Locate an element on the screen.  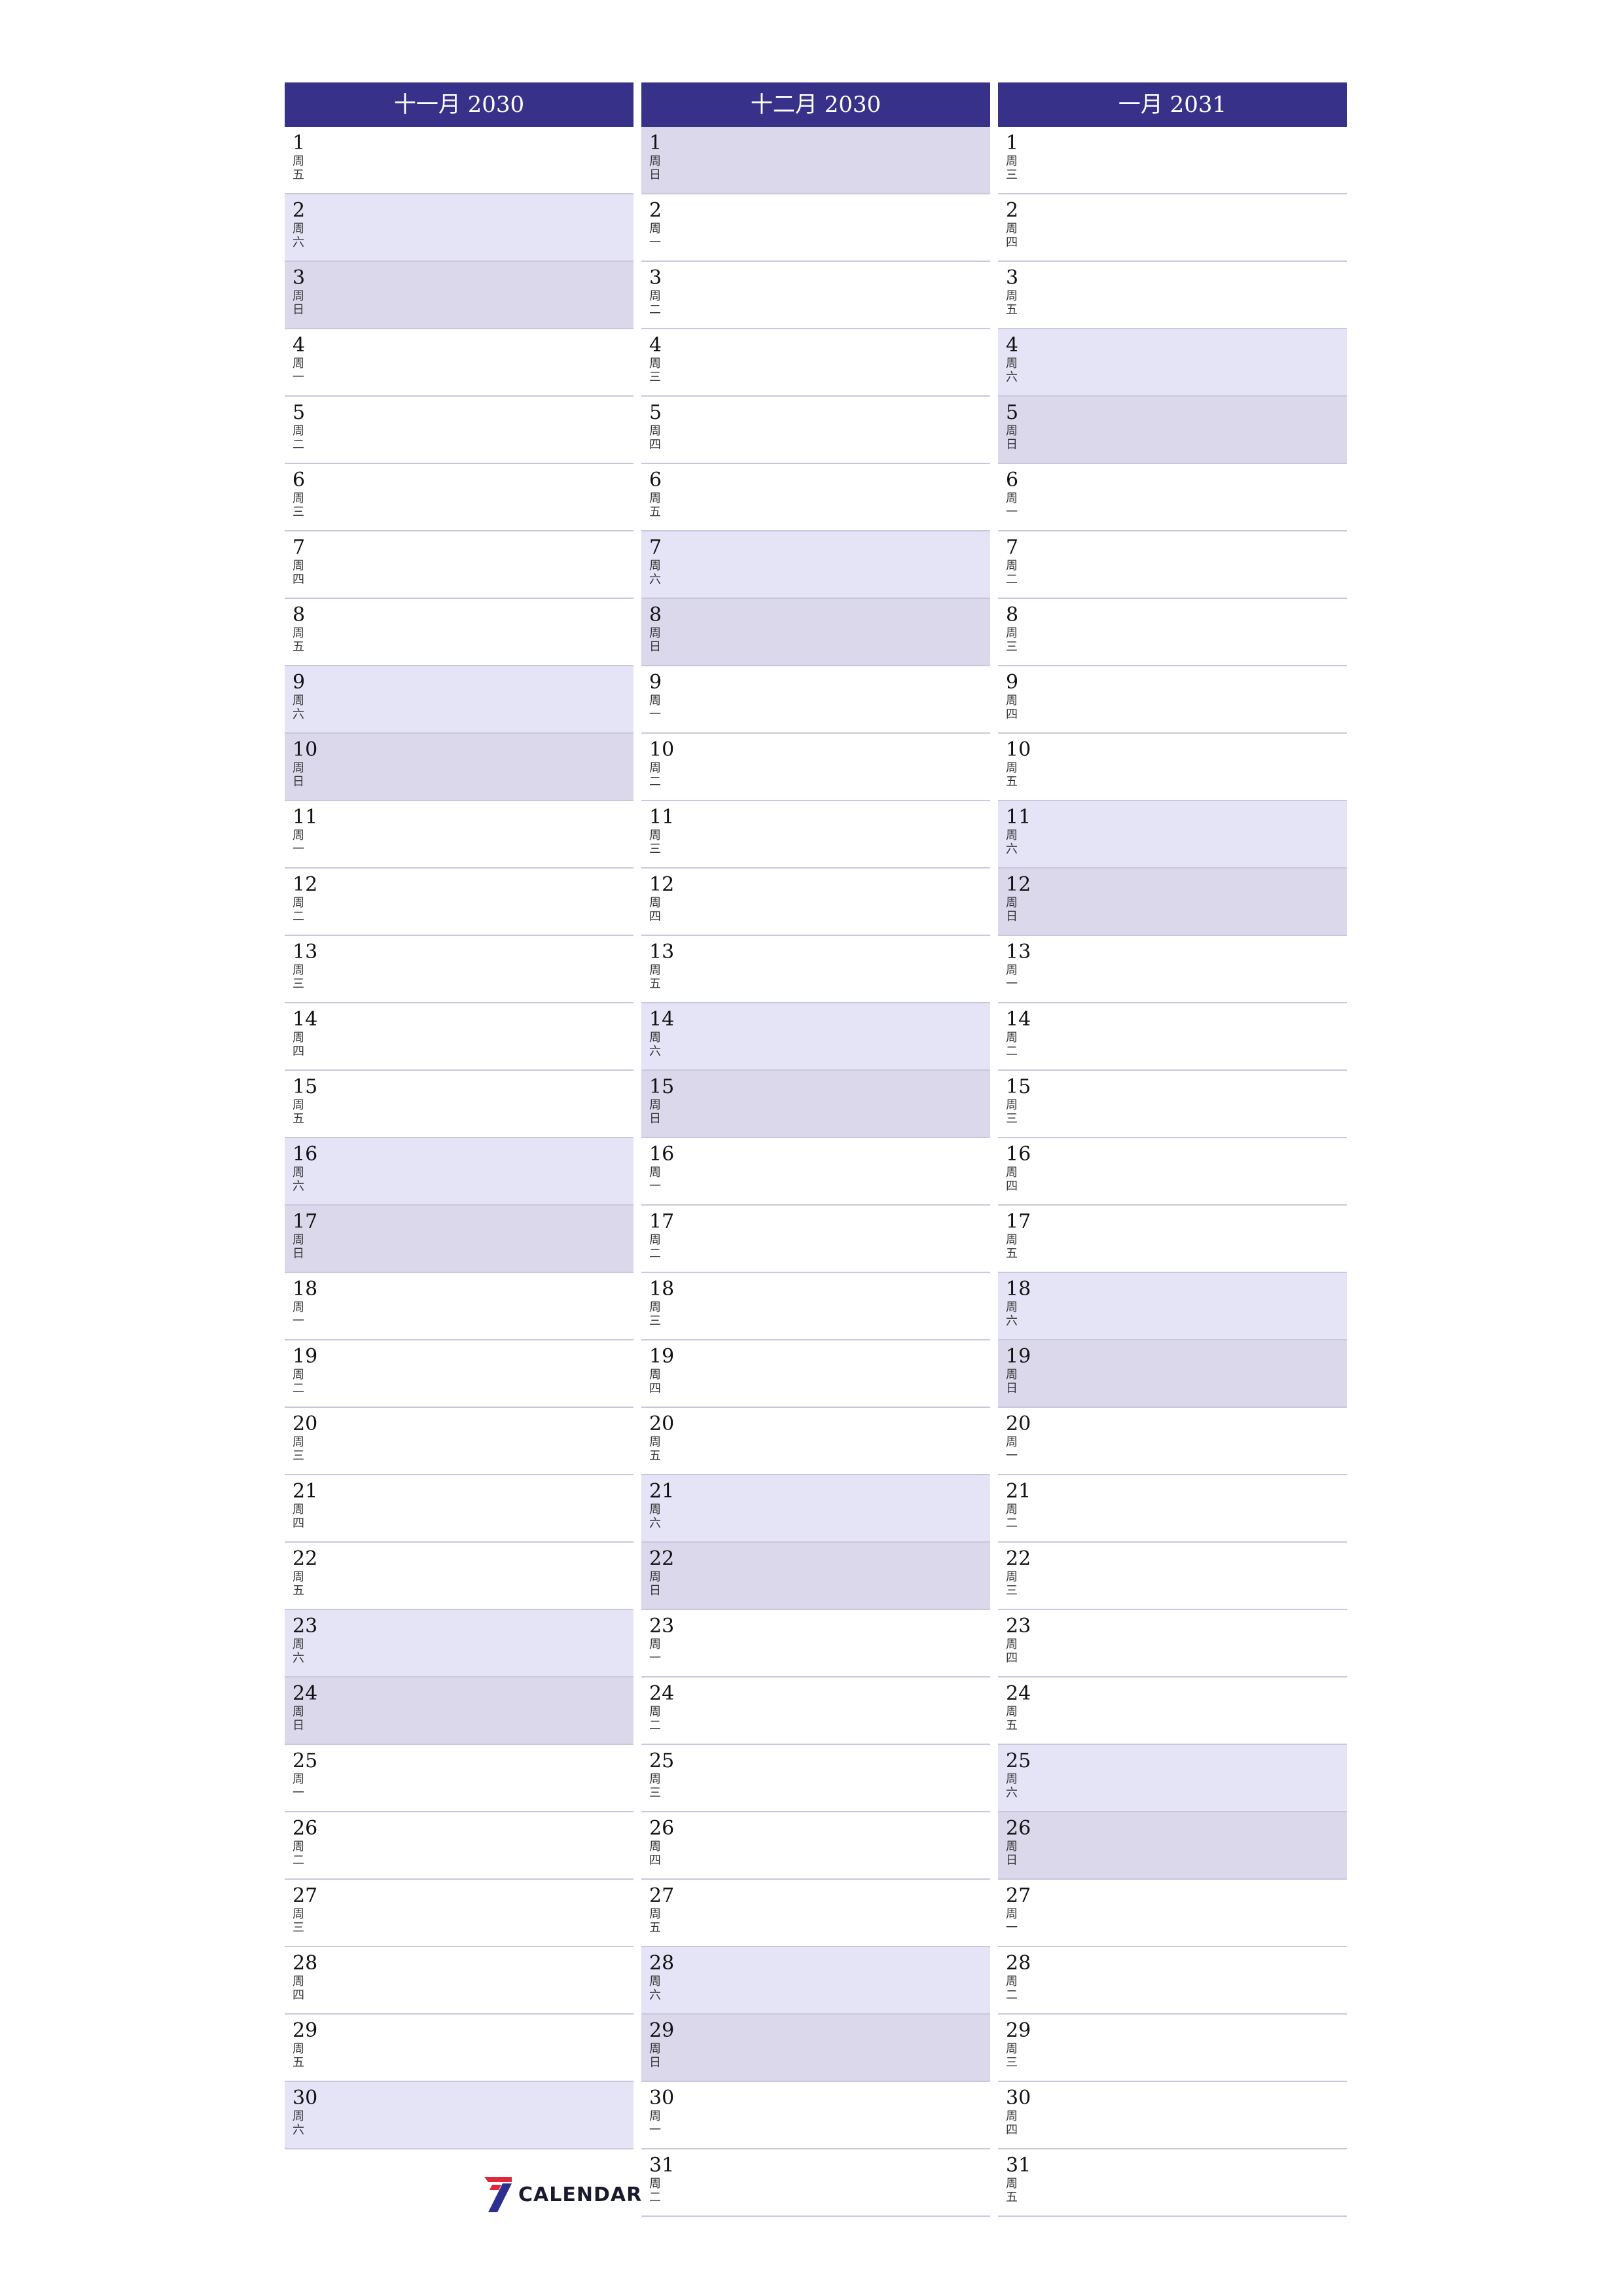
day-number: 24 is located at coordinates (1018, 1694).